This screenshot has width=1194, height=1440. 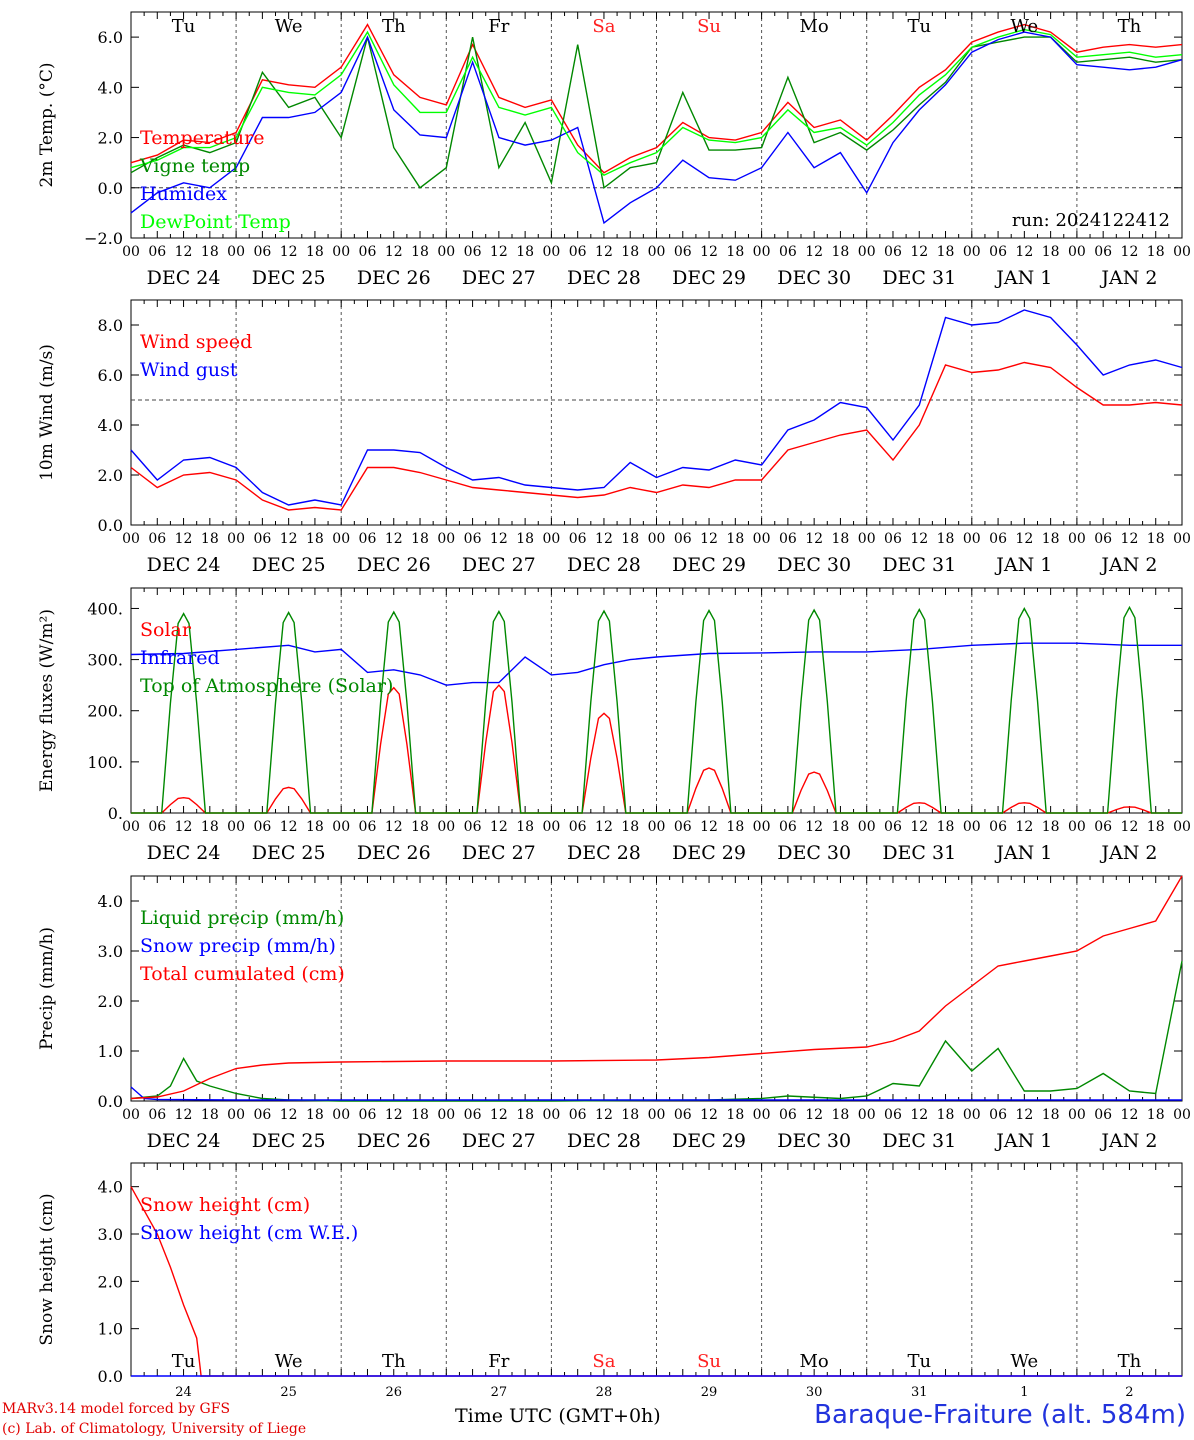 What do you see at coordinates (393, 1392) in the screenshot?
I see `day-number-label: 26` at bounding box center [393, 1392].